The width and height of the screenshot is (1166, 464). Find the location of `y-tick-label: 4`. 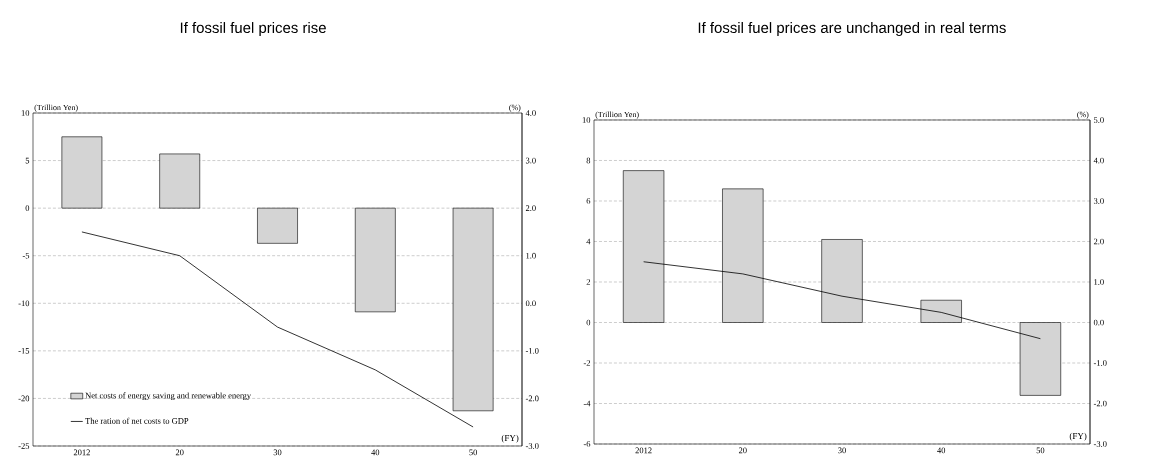

y-tick-label: 4 is located at coordinates (588, 241).